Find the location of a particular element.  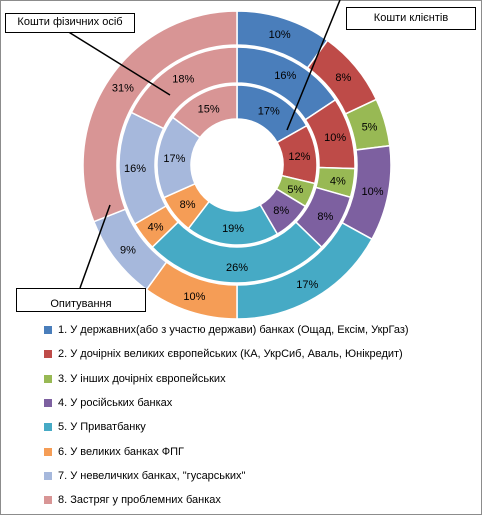

ring-inner-label-6: 8% is located at coordinates (188, 205).